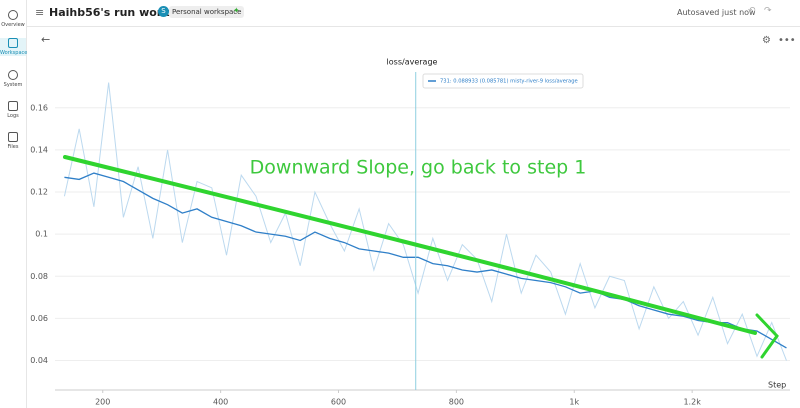  Describe the element at coordinates (14, 47) in the screenshot. I see `nav-item: Workspace` at that location.